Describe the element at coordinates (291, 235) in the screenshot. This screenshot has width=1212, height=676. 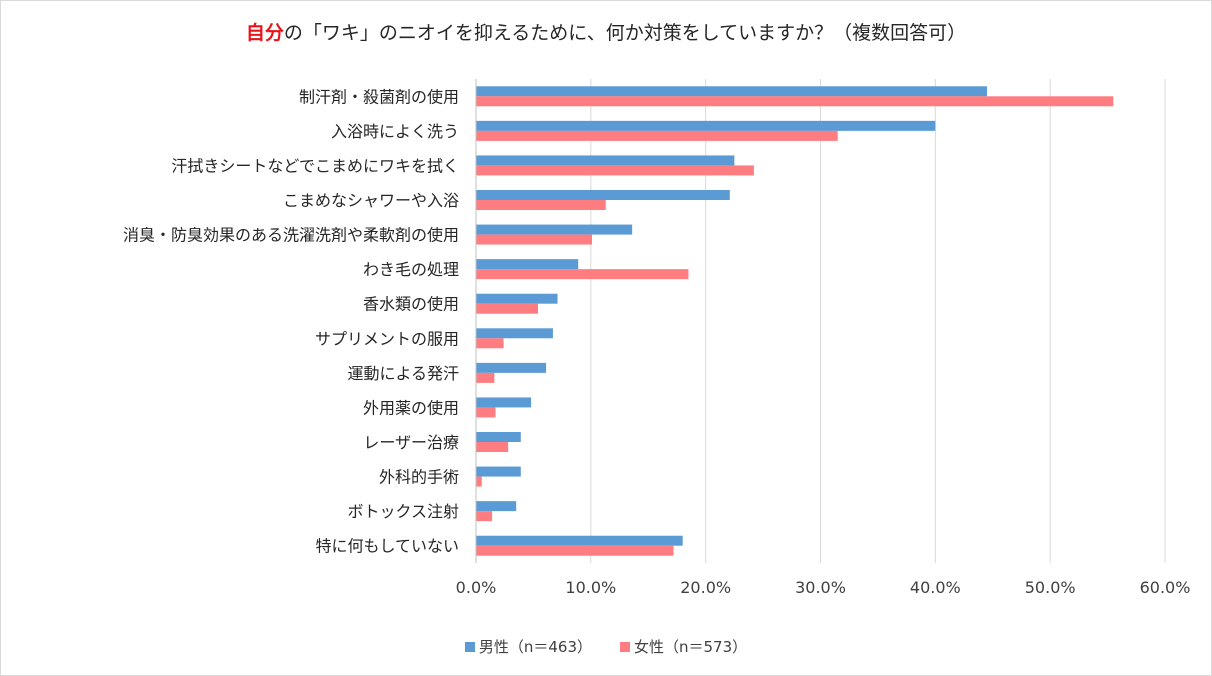
I see `category-label: 消臭・防臭効果のある洗濯洗剤や柔軟剤の使用` at that location.